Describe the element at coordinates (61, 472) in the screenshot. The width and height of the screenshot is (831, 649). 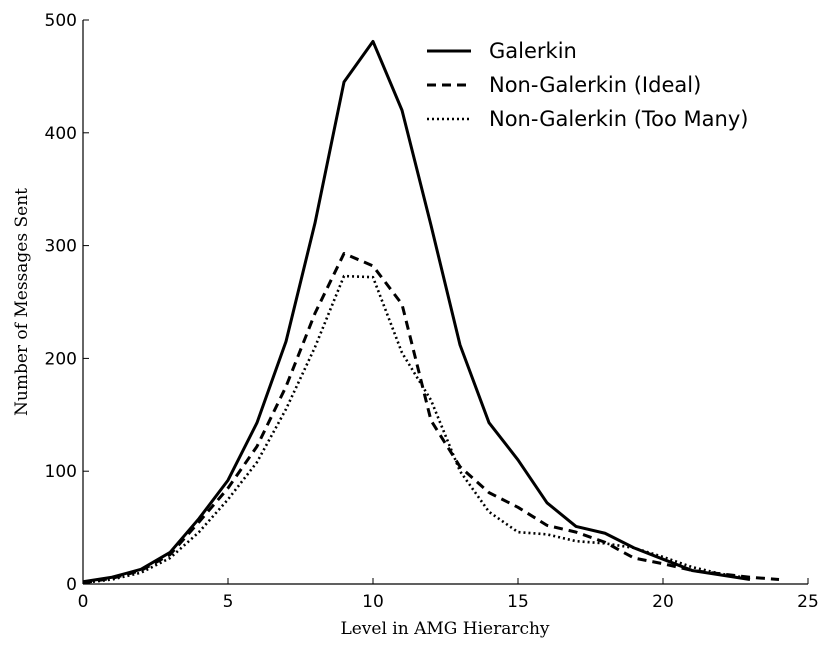
I see `y-tick-label: 100` at that location.